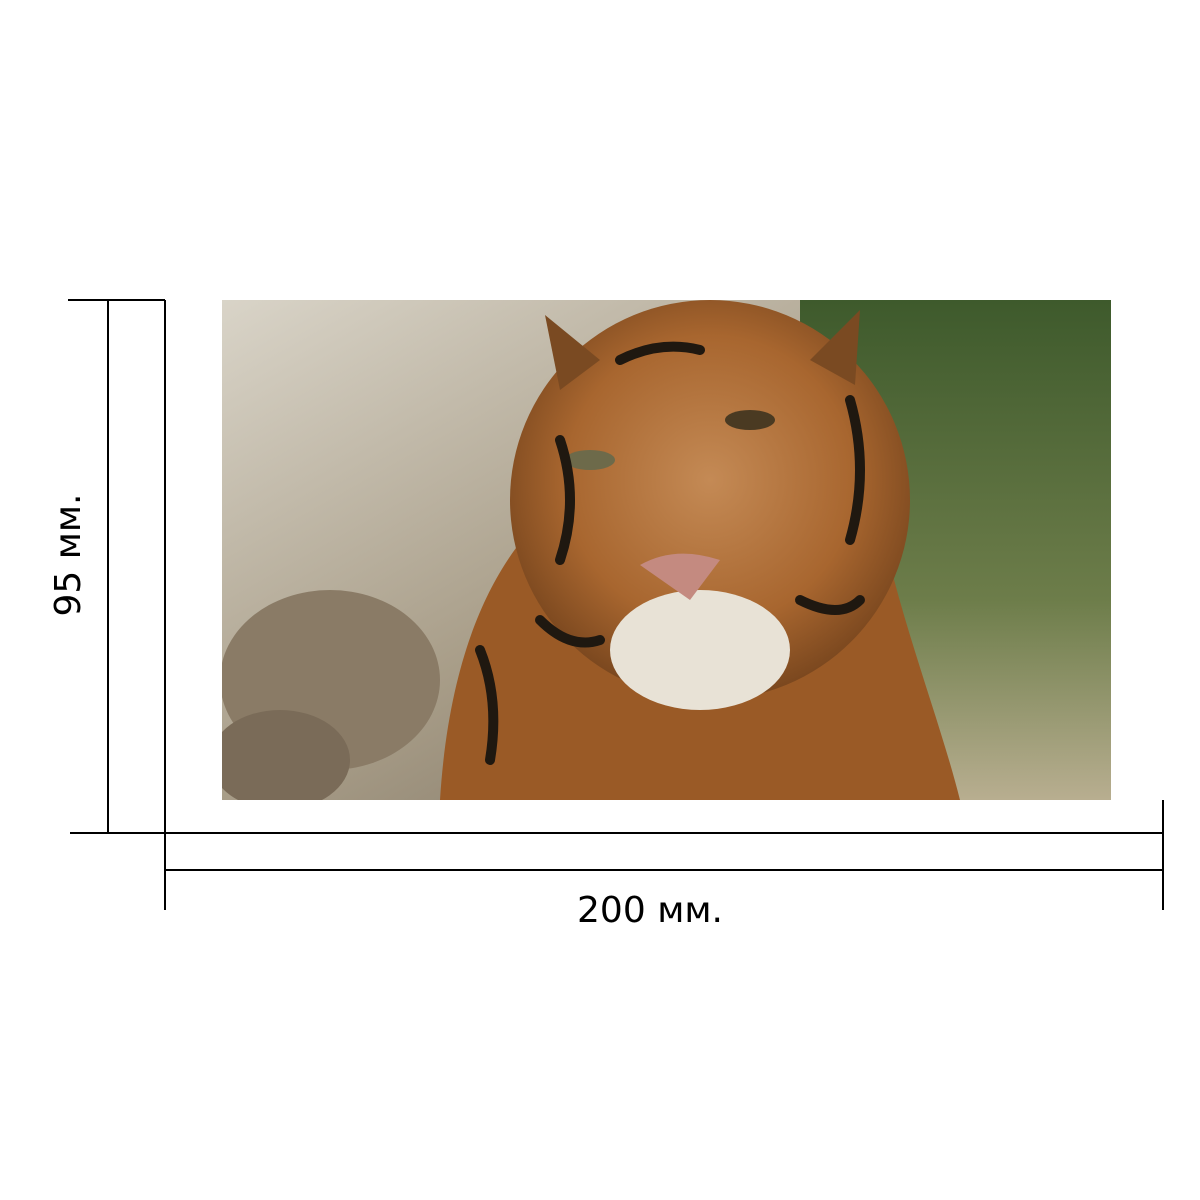 The image size is (1200, 1200). Describe the element at coordinates (68, 554) in the screenshot. I see `height-label: 95 мм.` at that location.